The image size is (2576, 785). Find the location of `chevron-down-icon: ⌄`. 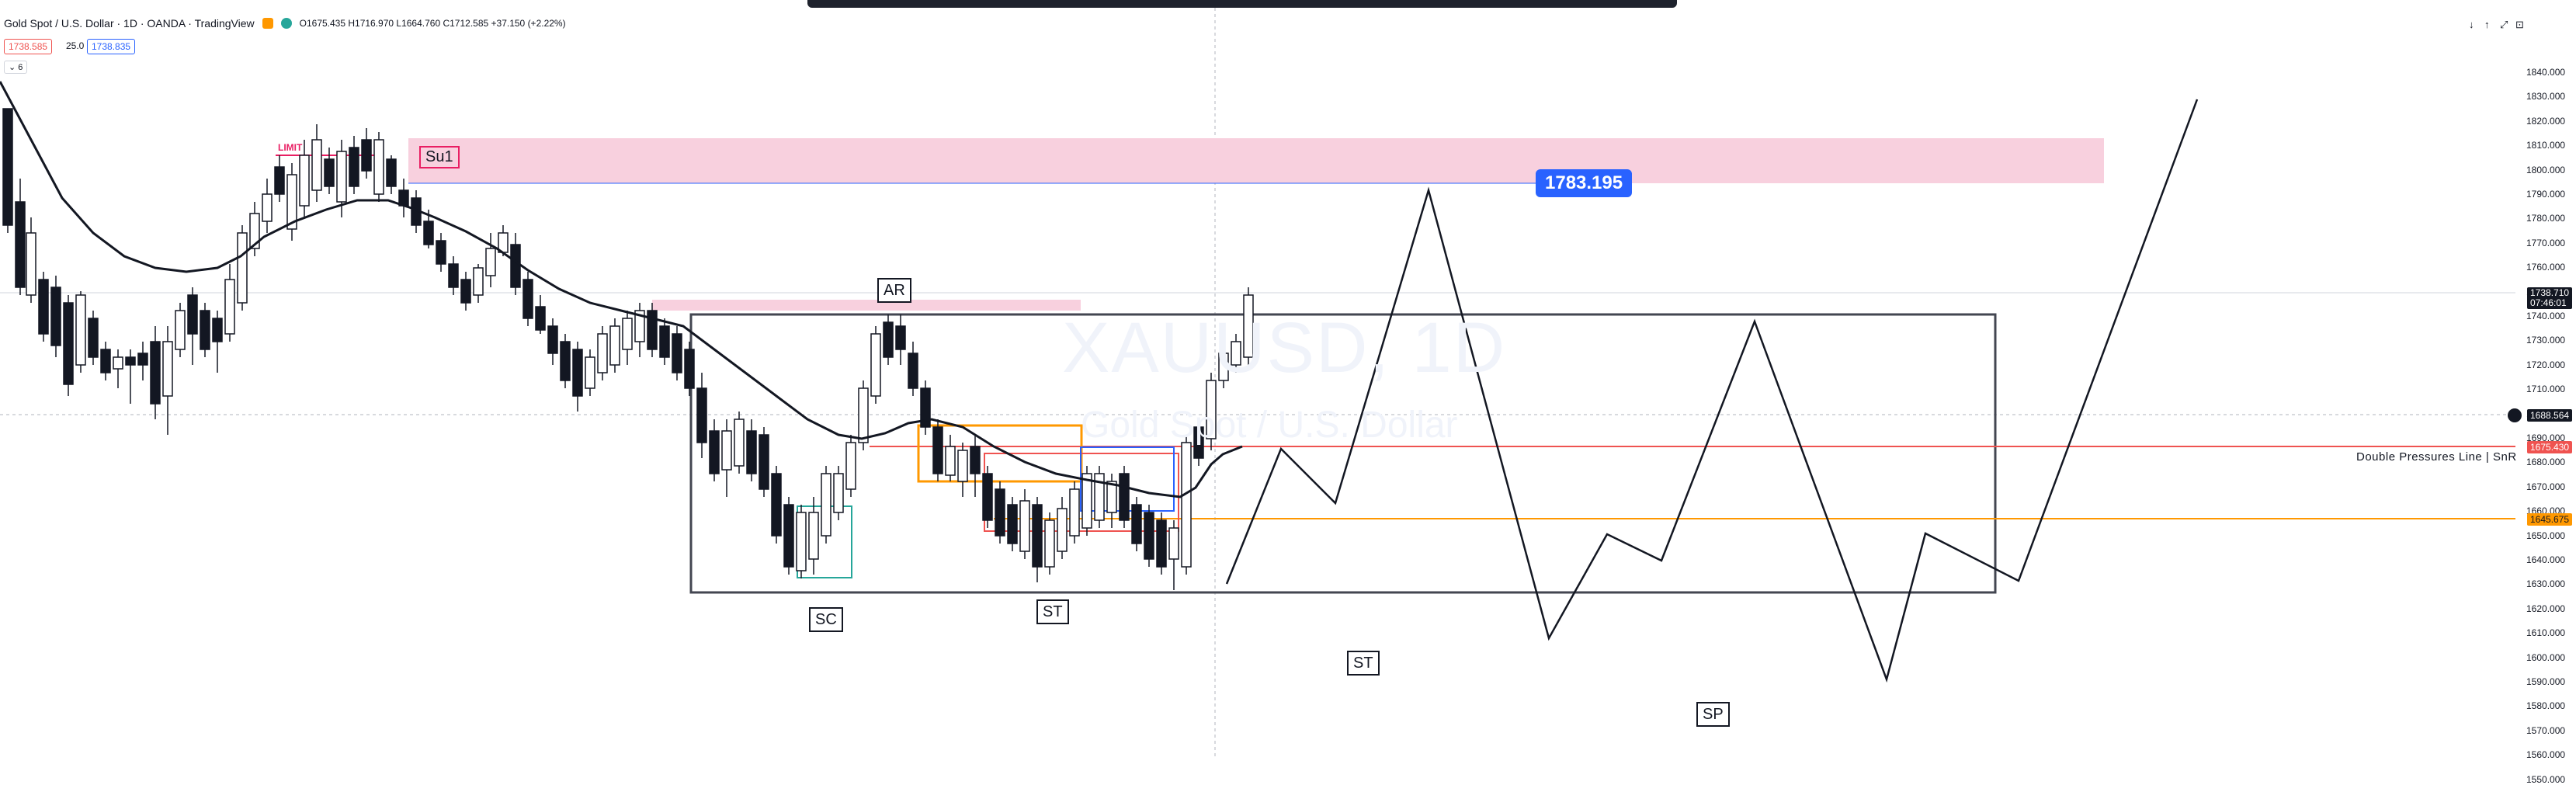

chevron-down-icon: ⌄ is located at coordinates (14, 67).